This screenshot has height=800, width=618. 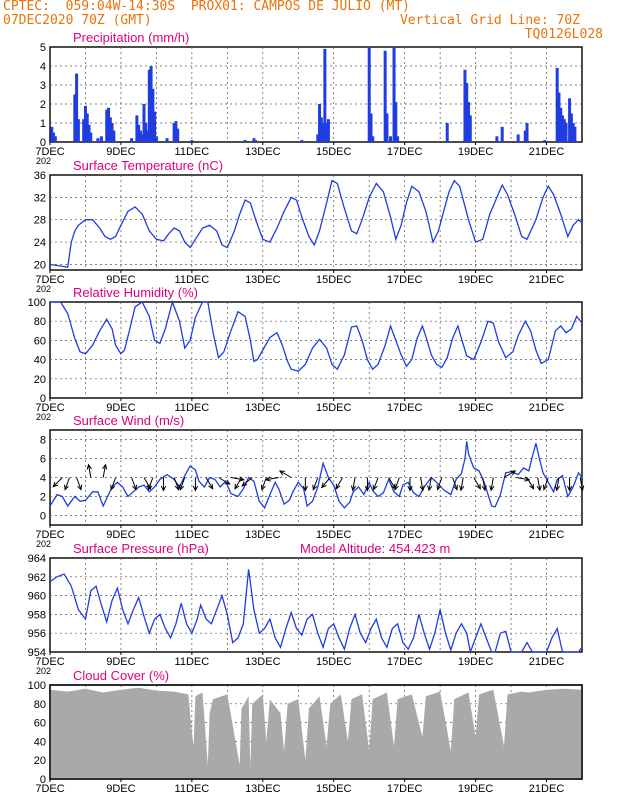 I want to click on panel-frame, so click(x=316, y=605).